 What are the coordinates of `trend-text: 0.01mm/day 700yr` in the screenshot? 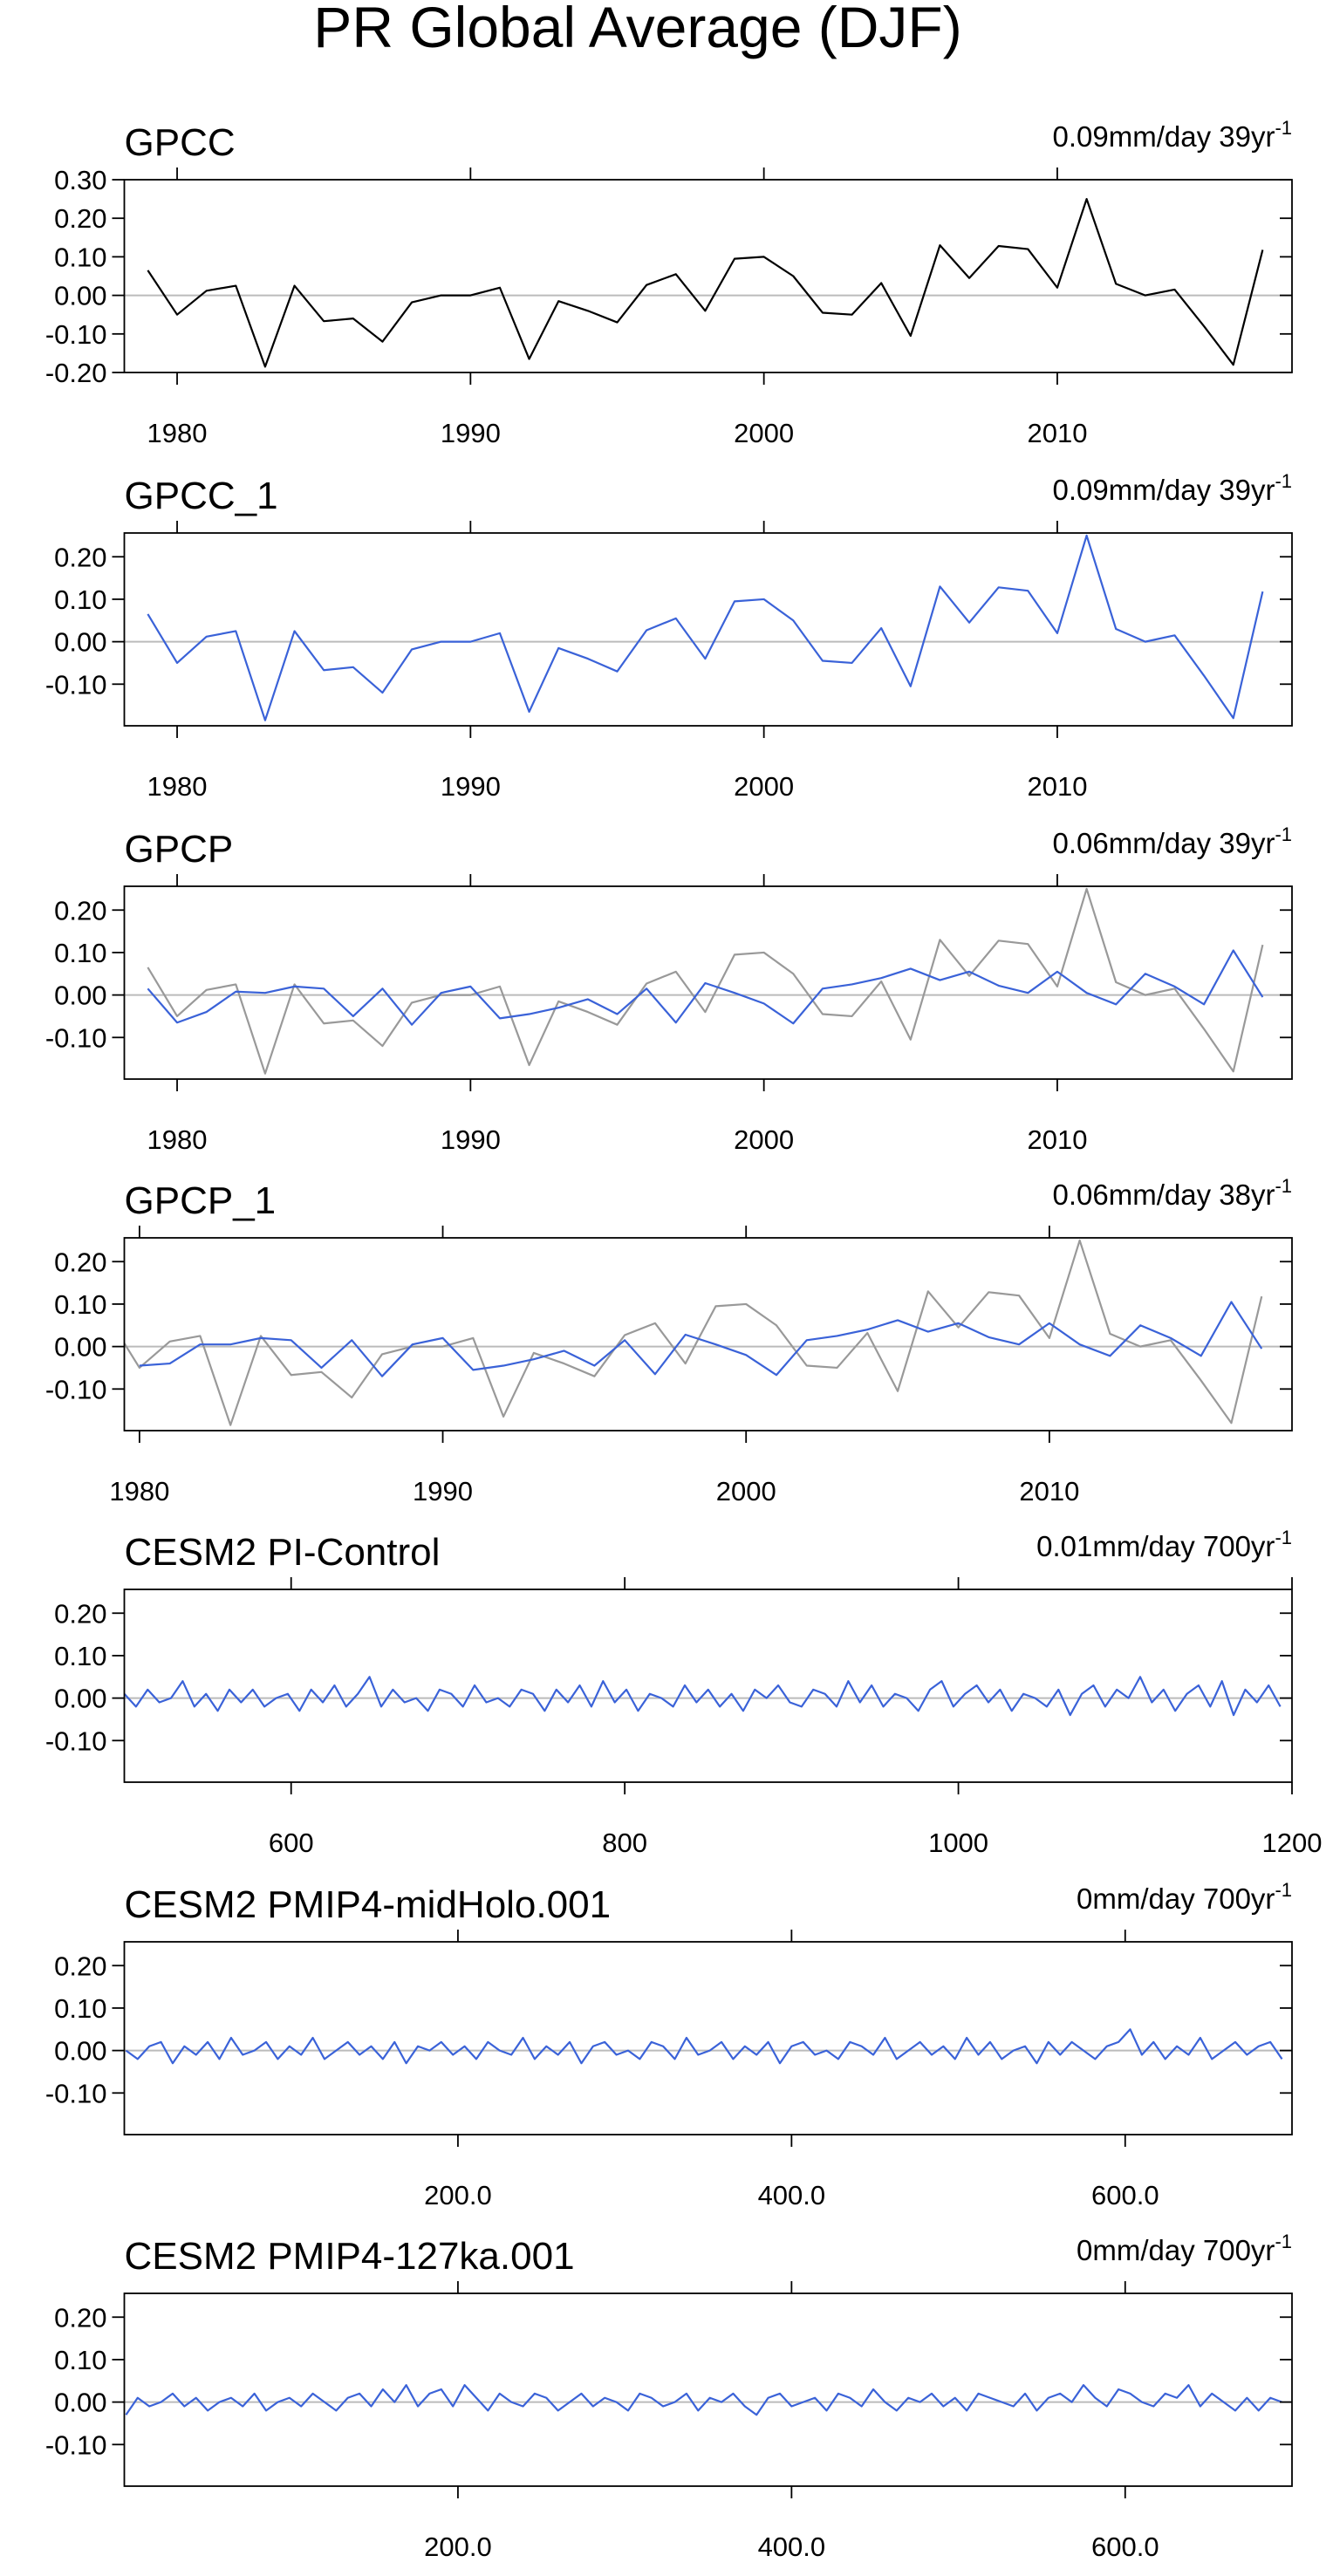 It's located at (1155, 1546).